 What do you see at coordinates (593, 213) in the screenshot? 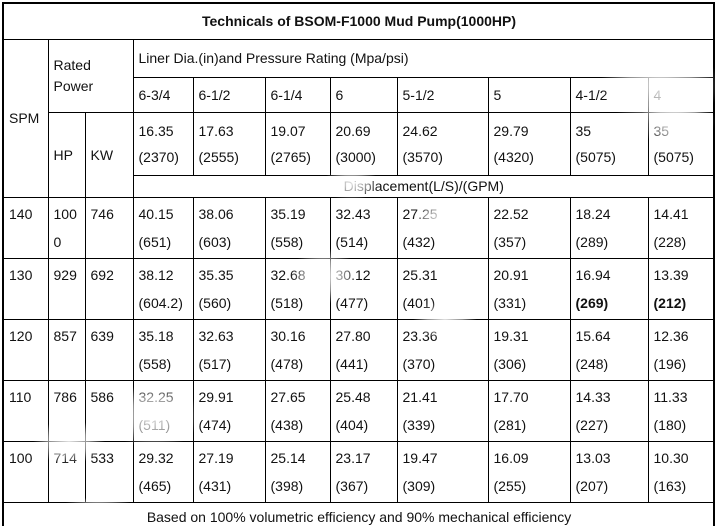
I see `displacement-ls: 18.24` at bounding box center [593, 213].